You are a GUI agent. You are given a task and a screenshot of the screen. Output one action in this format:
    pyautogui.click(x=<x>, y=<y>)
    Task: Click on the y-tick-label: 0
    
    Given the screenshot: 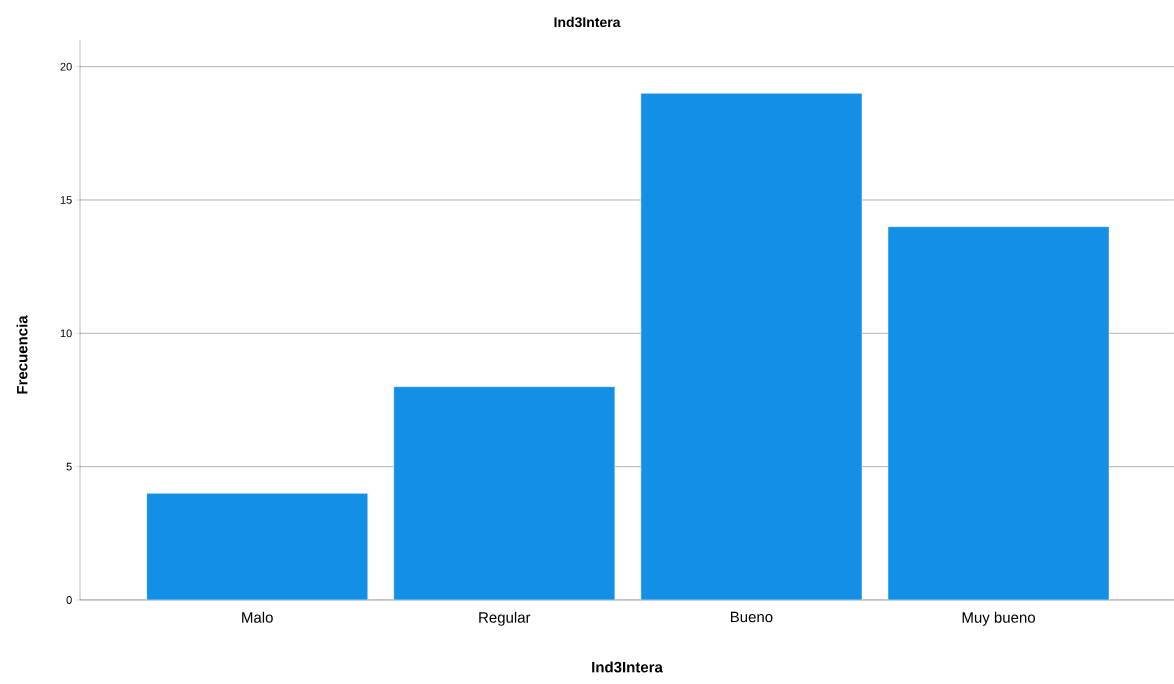 What is the action you would take?
    pyautogui.click(x=69, y=600)
    